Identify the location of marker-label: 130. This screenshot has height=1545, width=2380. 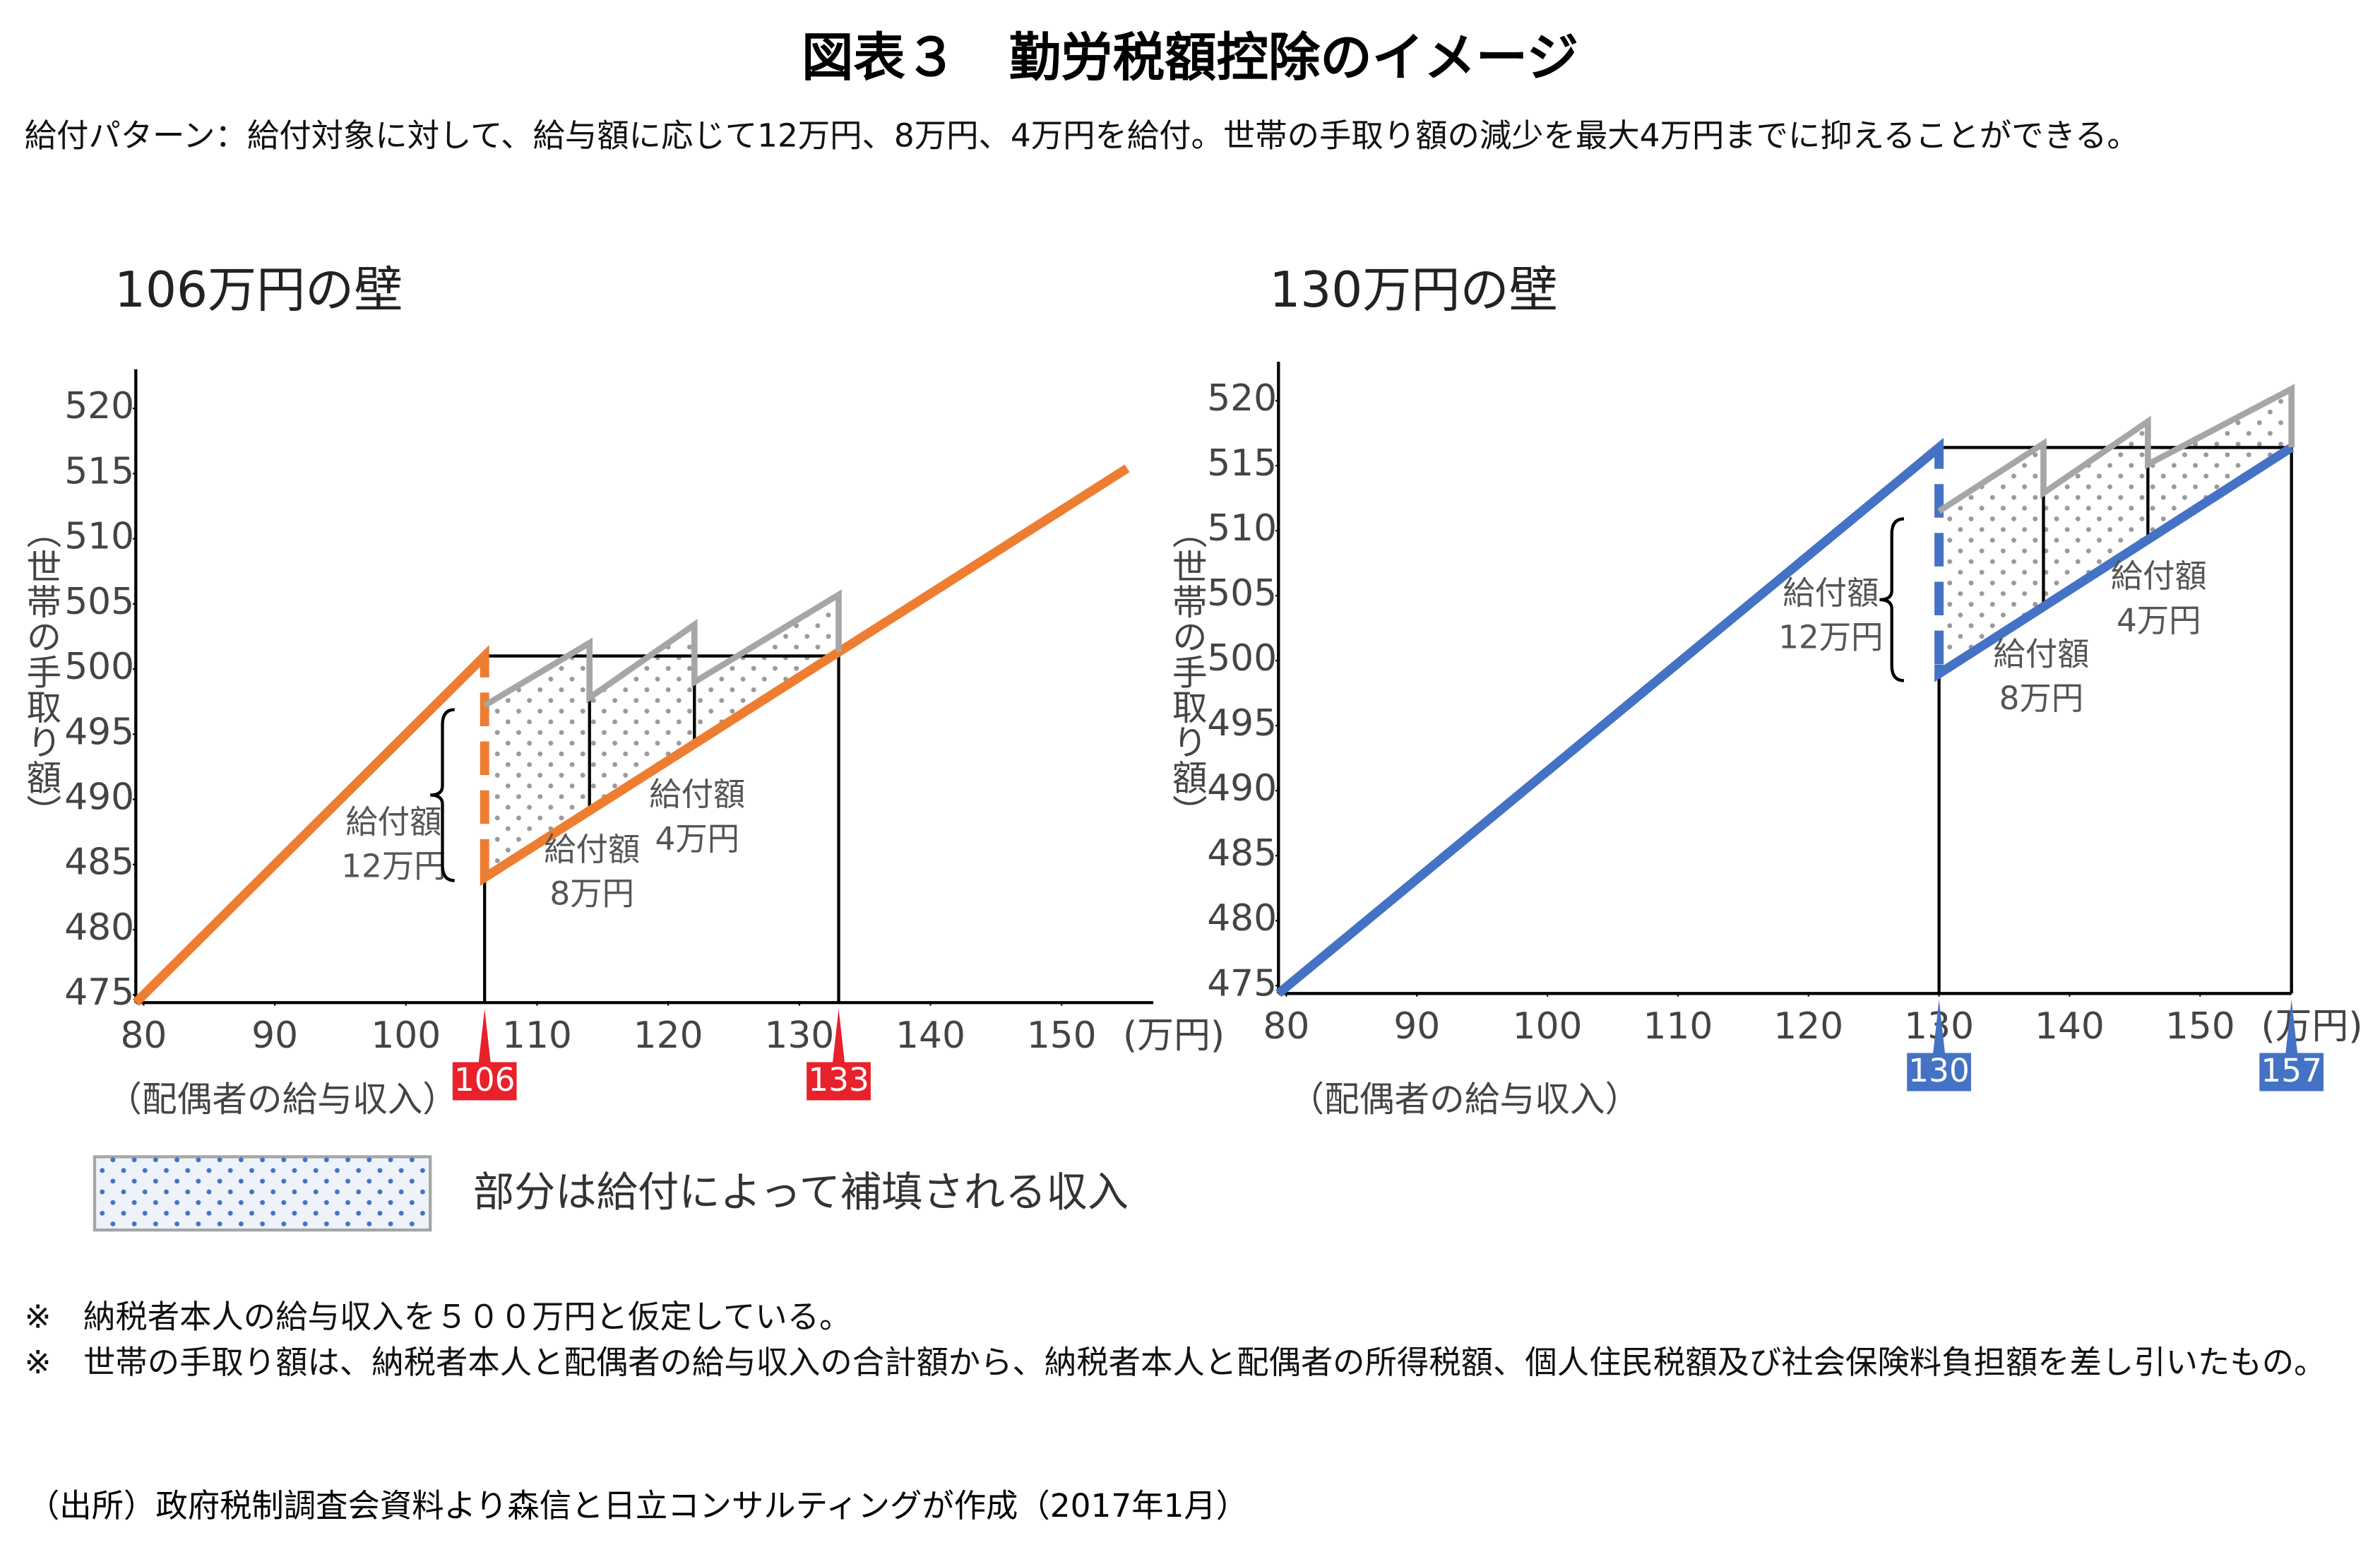
(1939, 1070).